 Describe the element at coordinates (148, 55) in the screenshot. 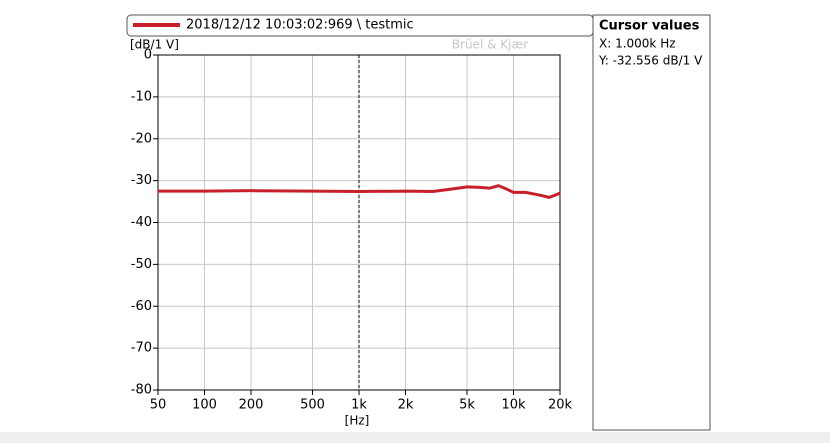

I see `y-tick-label: 0` at that location.